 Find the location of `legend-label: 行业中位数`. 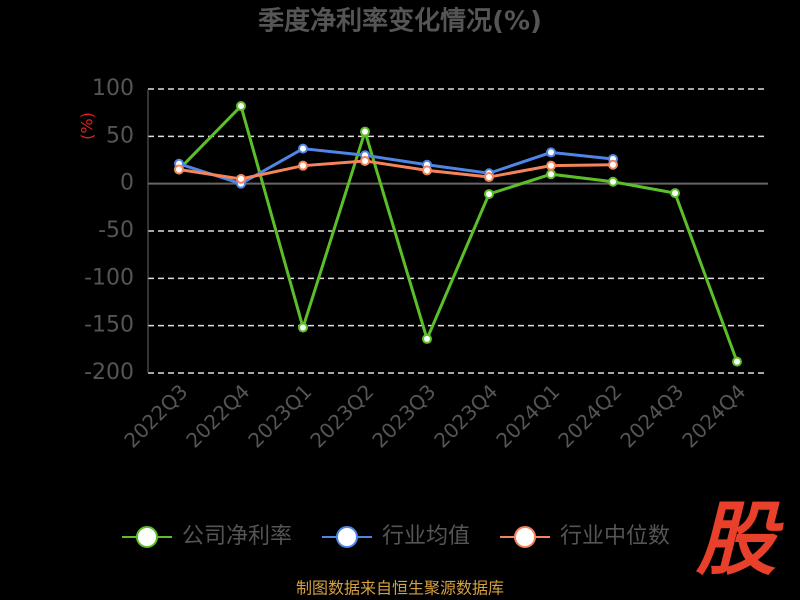

legend-label: 行业中位数 is located at coordinates (615, 536).